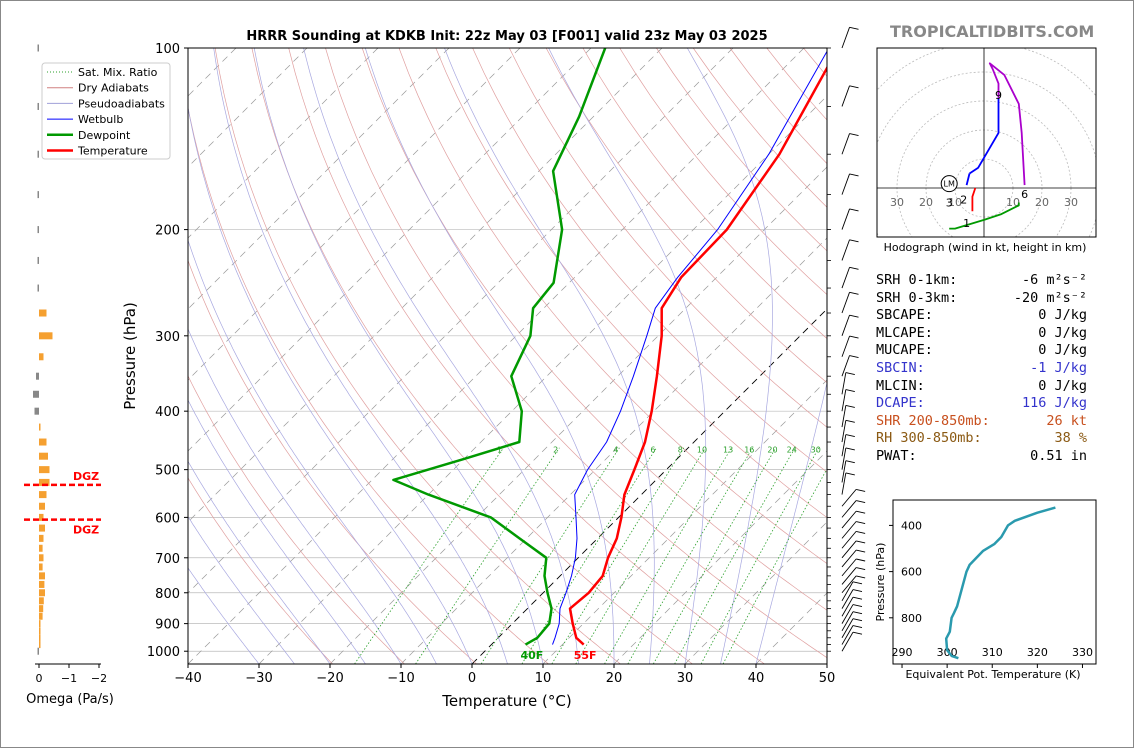 The height and width of the screenshot is (752, 1134). I want to click on x-tick-label: 40, so click(756, 678).